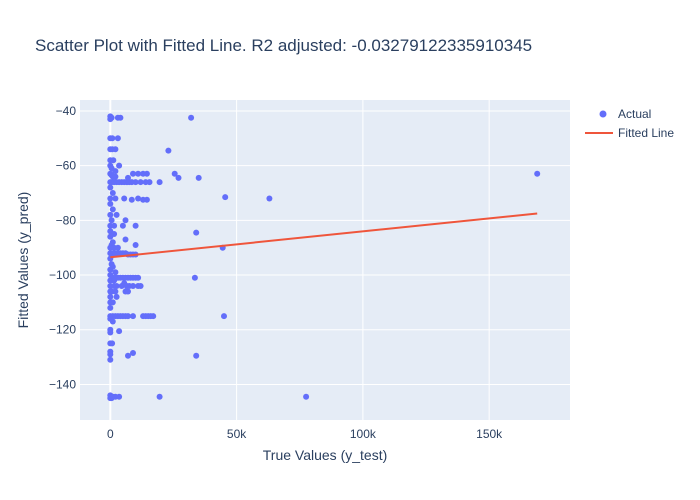 This screenshot has height=500, width=700. What do you see at coordinates (629, 123) in the screenshot?
I see `legend: Actual Fitted Line` at bounding box center [629, 123].